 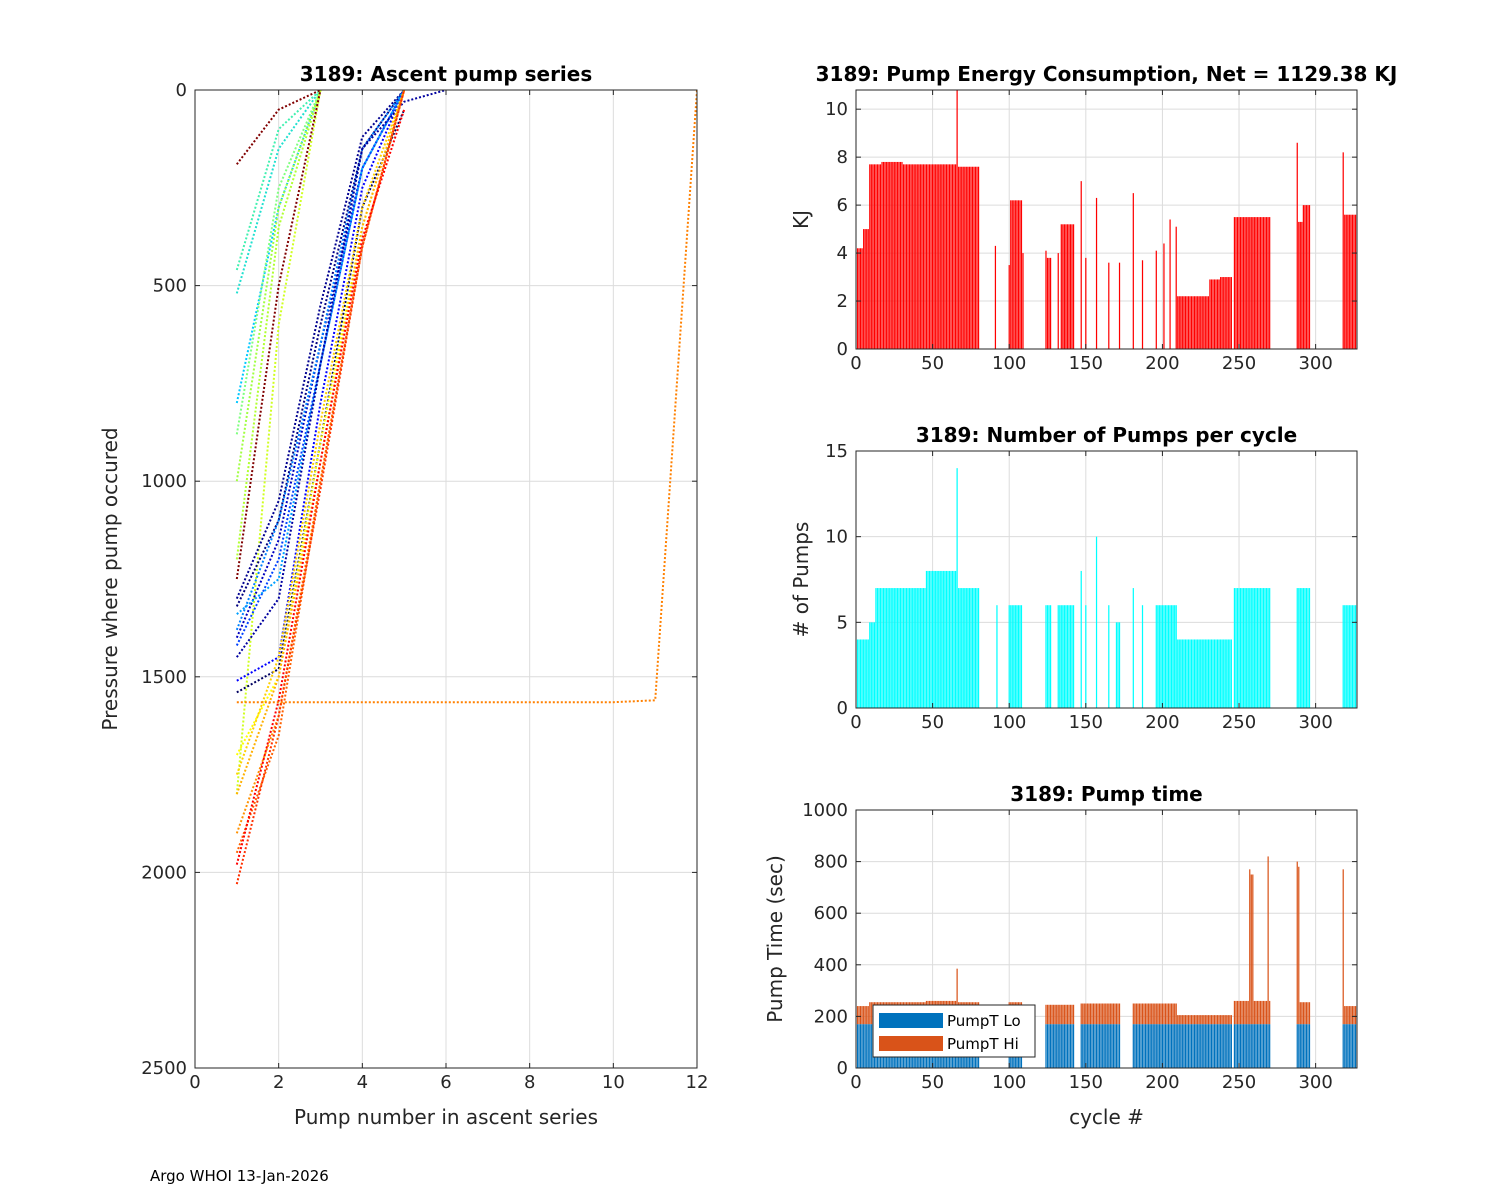 I want to click on energy-ytick-label: 8, so click(x=842, y=157).